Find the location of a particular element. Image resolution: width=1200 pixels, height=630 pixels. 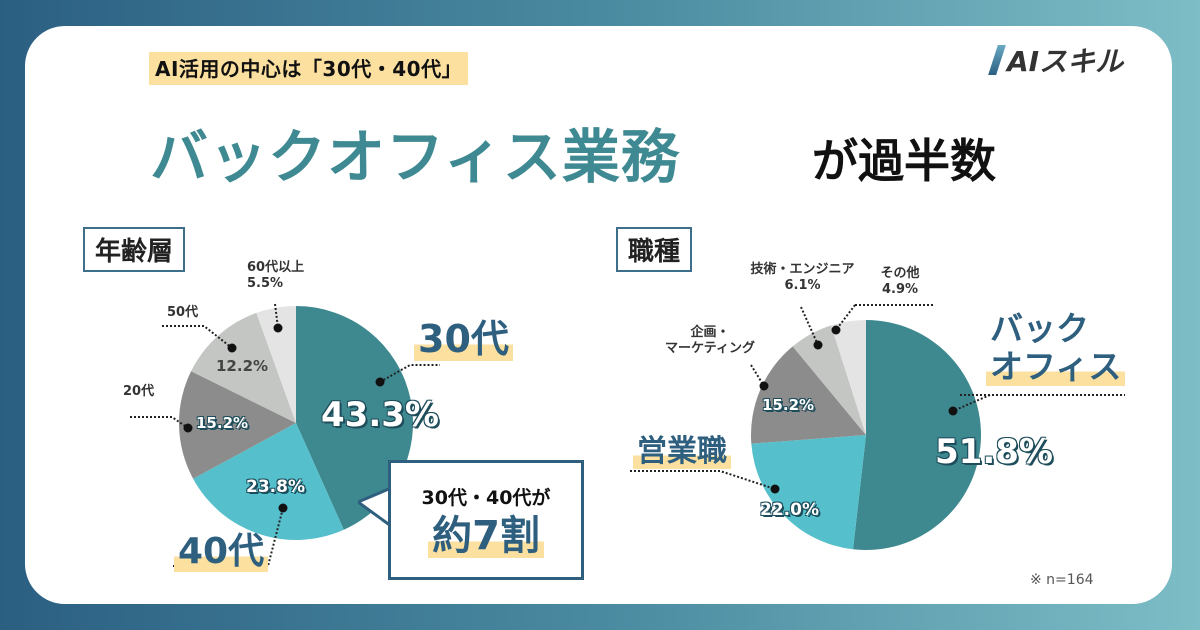

age-category-30s-text: 30代 is located at coordinates (463, 339).